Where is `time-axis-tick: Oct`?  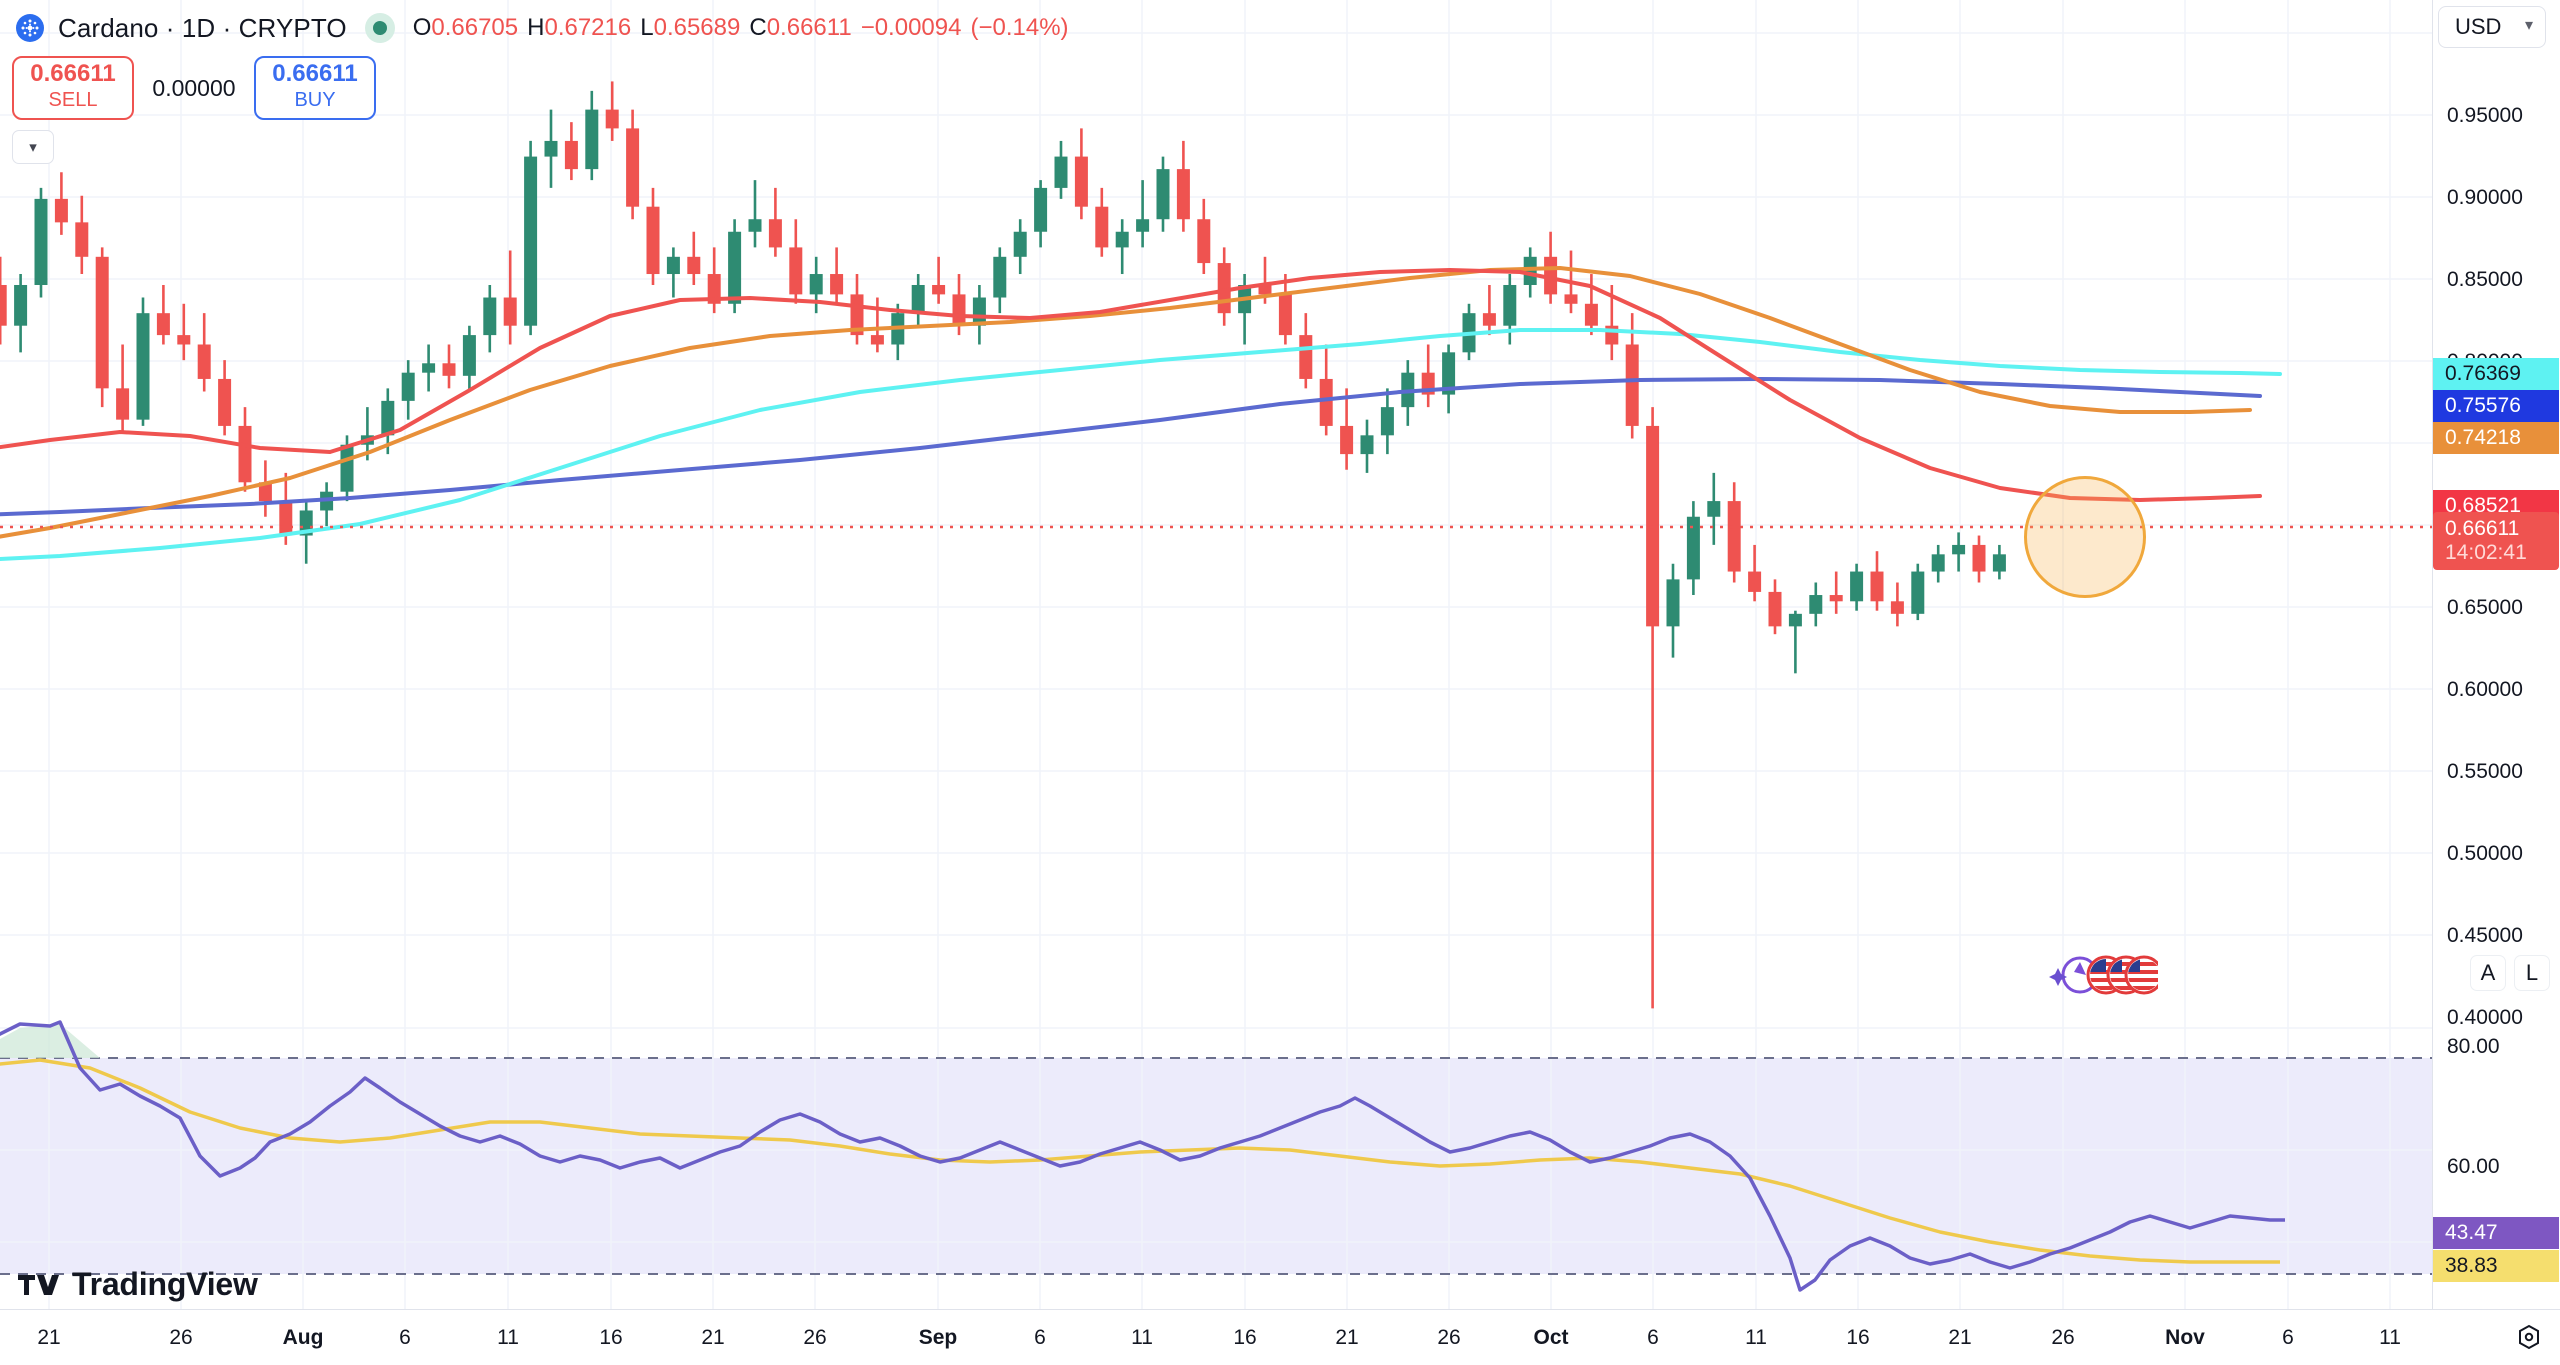 time-axis-tick: Oct is located at coordinates (1551, 1337).